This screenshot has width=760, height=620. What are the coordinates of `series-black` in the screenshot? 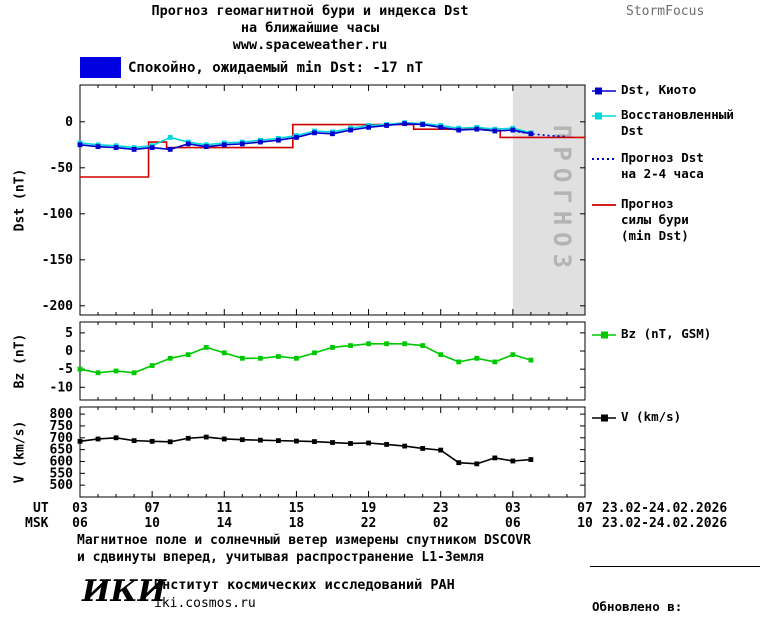 It's located at (305, 450).